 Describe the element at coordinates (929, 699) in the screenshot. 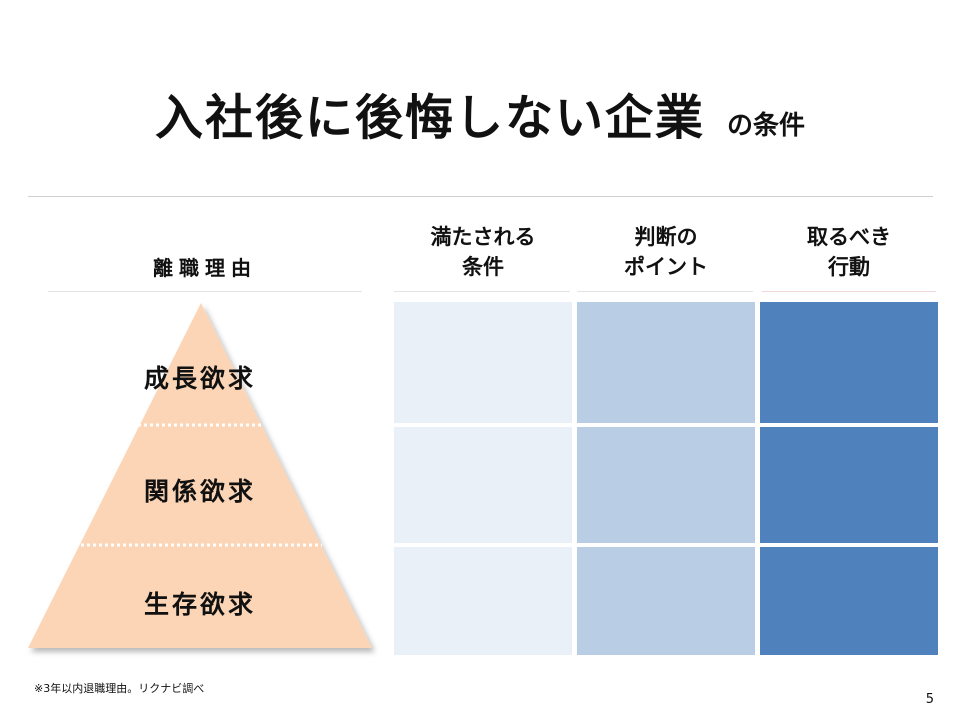

I see `page-number: 5` at that location.